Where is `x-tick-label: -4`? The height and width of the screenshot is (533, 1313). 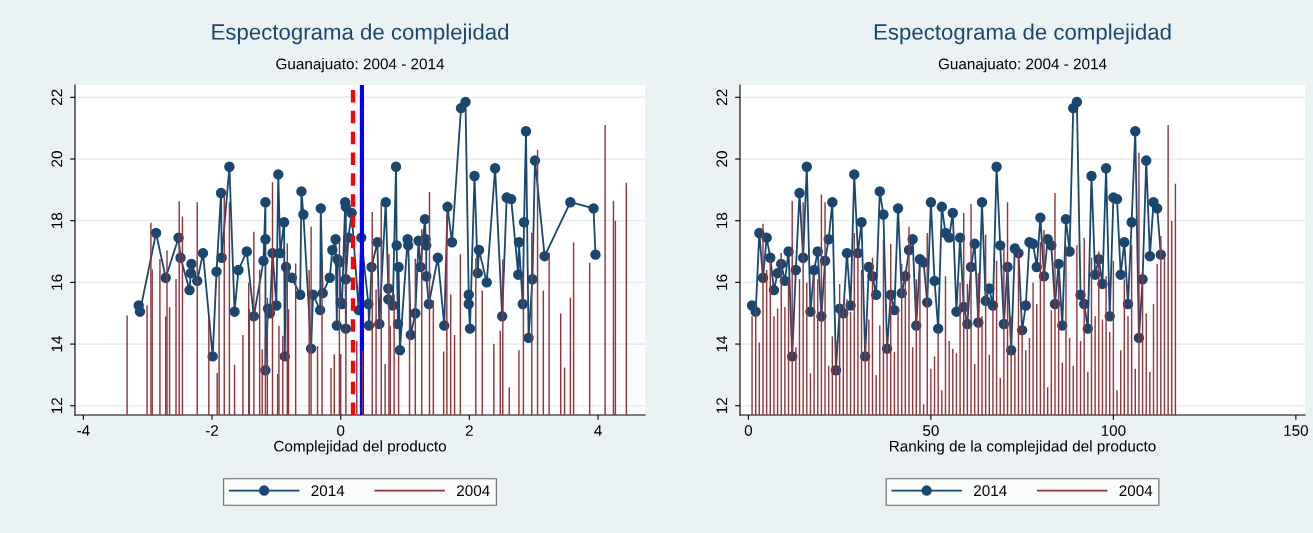 x-tick-label: -4 is located at coordinates (83, 430).